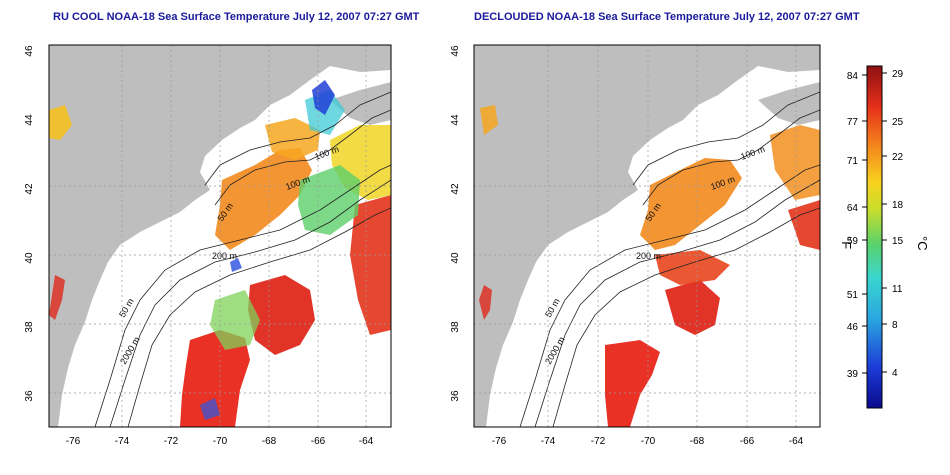  What do you see at coordinates (897, 289) in the screenshot?
I see `celsius-tick-label: 11` at bounding box center [897, 289].